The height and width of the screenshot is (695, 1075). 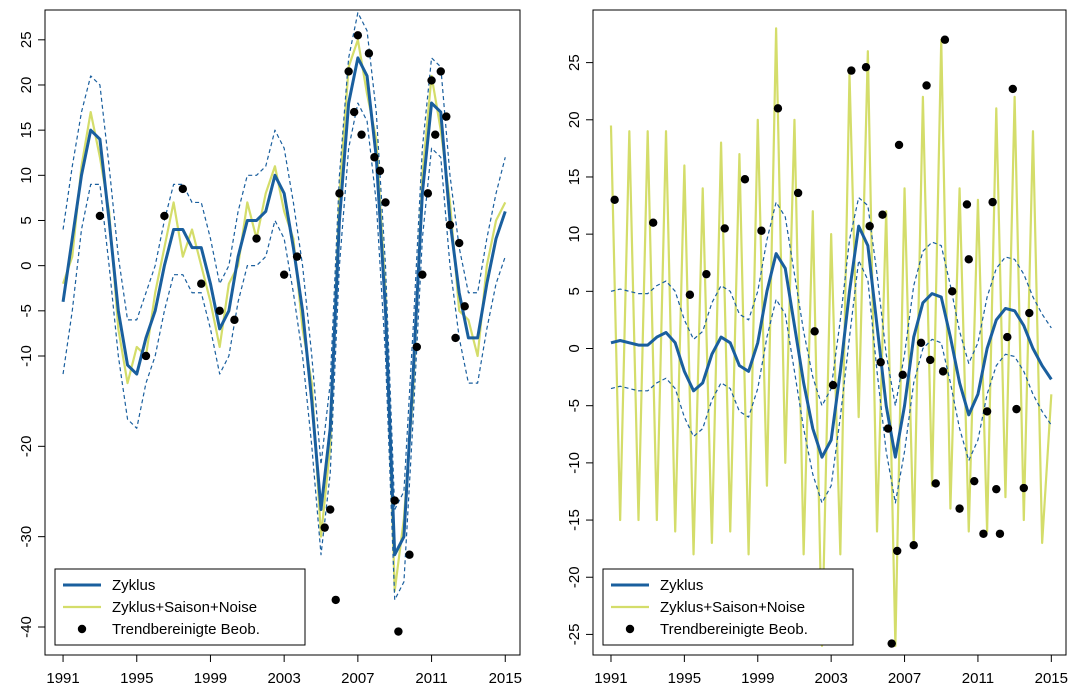 What do you see at coordinates (830, 678) in the screenshot?
I see `x-tick-label: 2003` at bounding box center [830, 678].